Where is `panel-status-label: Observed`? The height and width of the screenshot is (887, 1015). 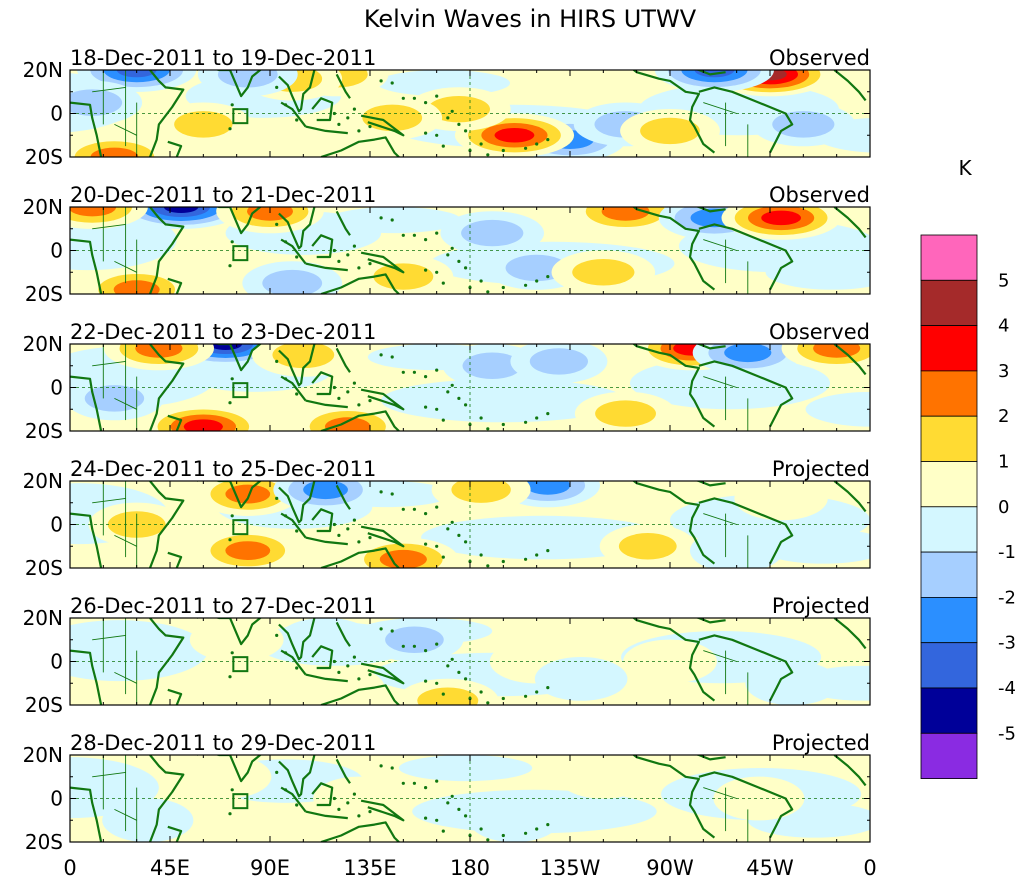 panel-status-label: Observed is located at coordinates (819, 332).